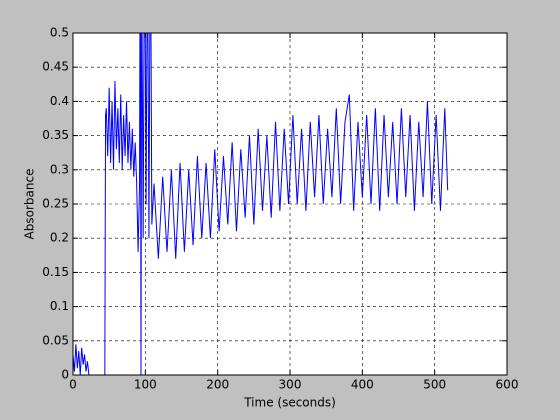  Describe the element at coordinates (362, 385) in the screenshot. I see `x-tick-label: 400` at that location.